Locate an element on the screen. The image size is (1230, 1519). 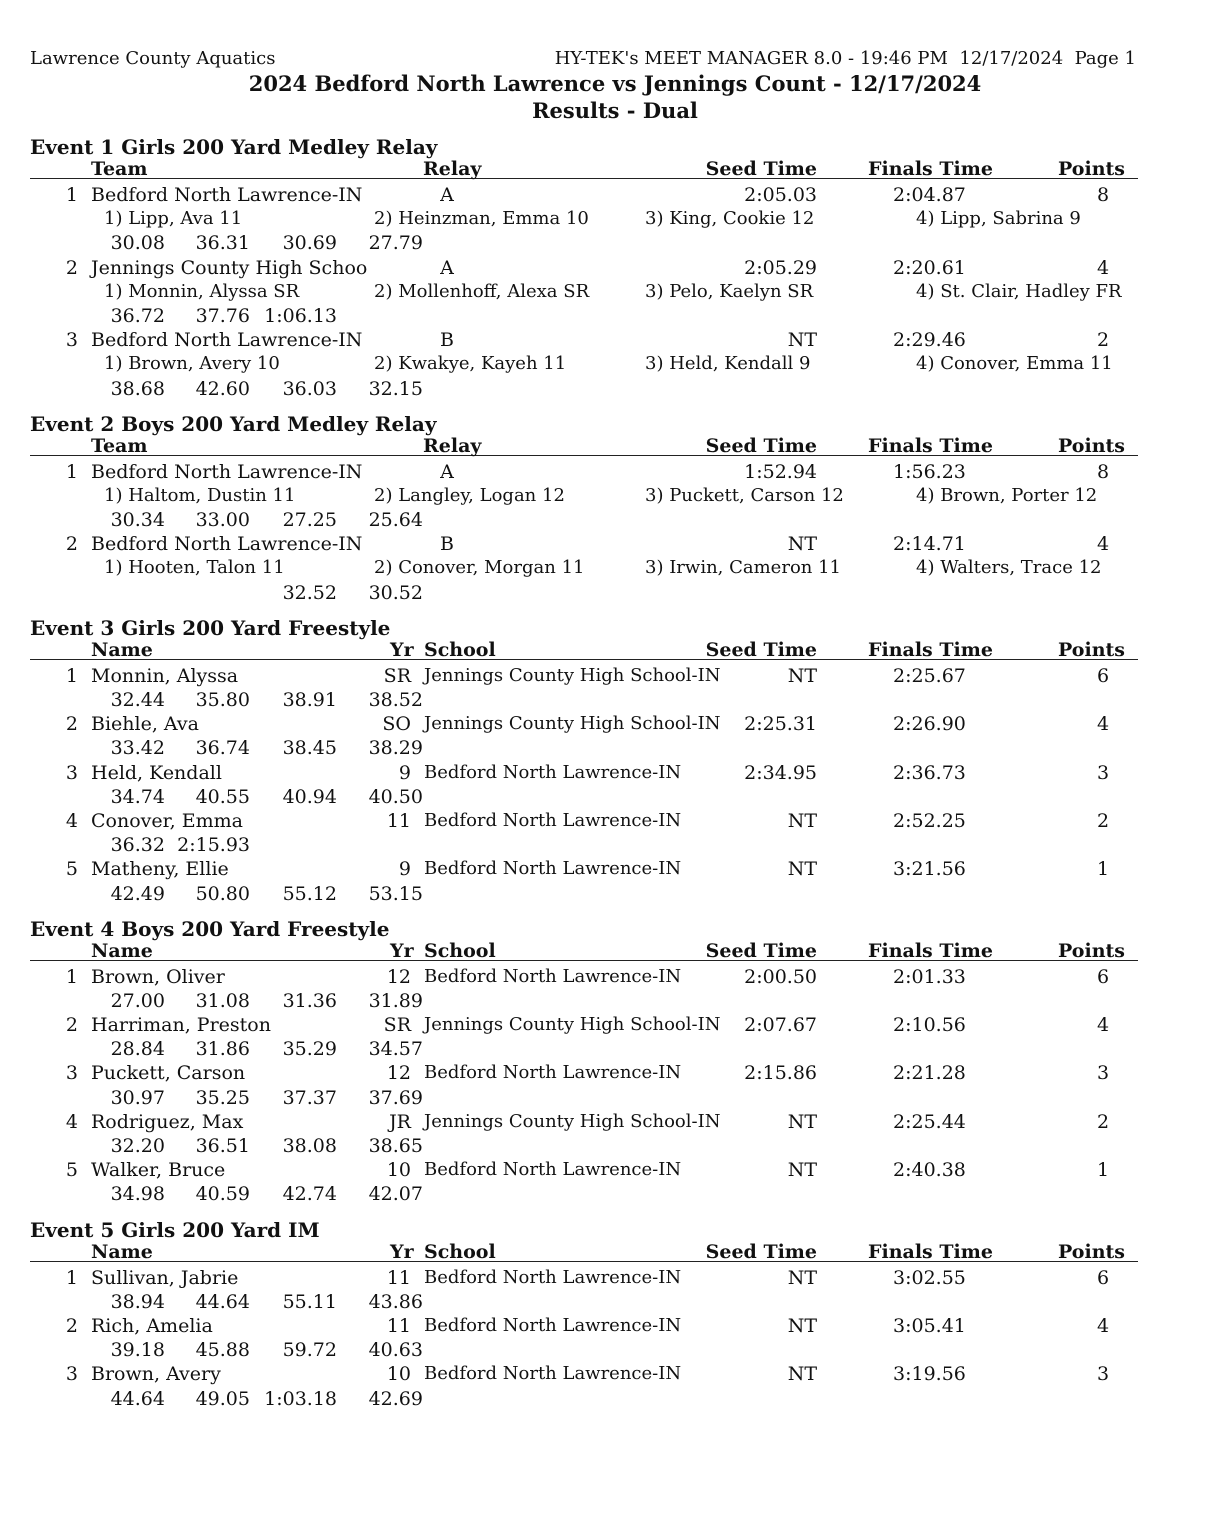
swimmer-name: Monnin, Alyssa is located at coordinates (165, 675).